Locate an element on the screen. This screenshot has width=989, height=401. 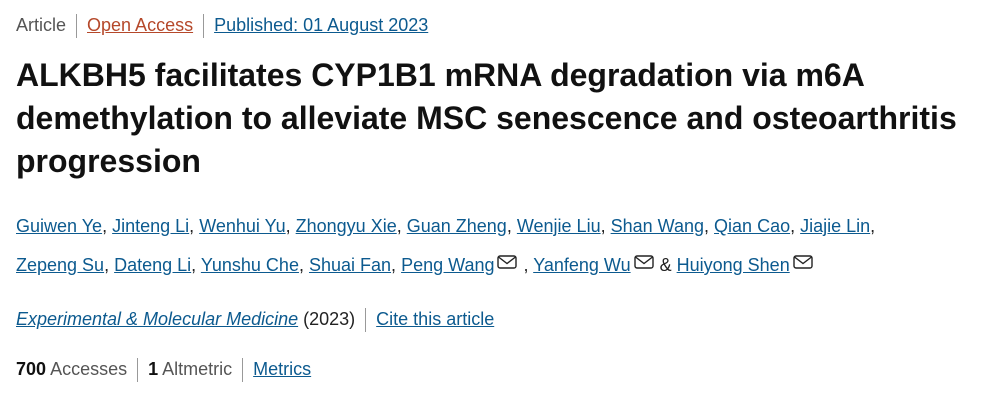
author: Zepeng Su, is located at coordinates (62, 265).